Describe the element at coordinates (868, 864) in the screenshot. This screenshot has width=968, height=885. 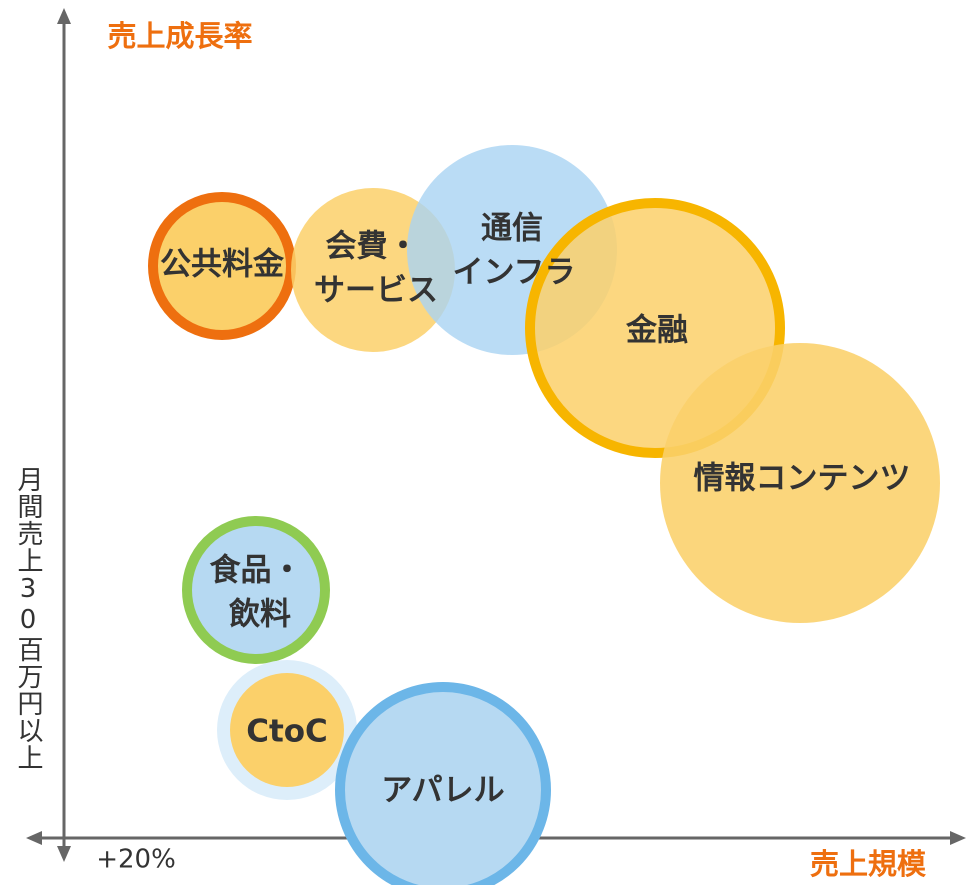
I see `x-axis-title: 売上規模` at that location.